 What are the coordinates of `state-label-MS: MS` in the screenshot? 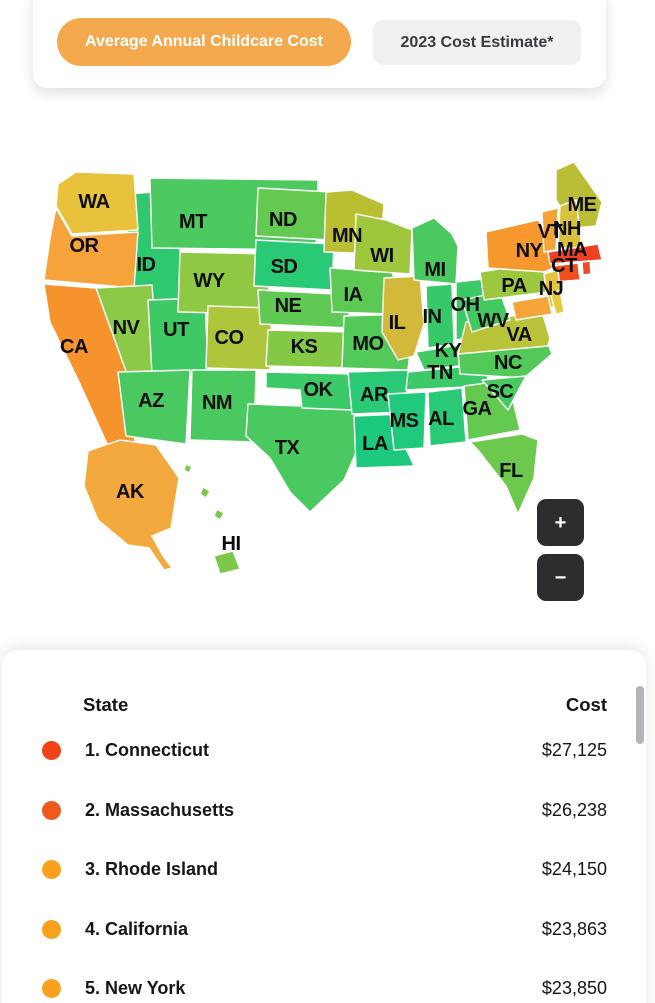 It's located at (404, 421).